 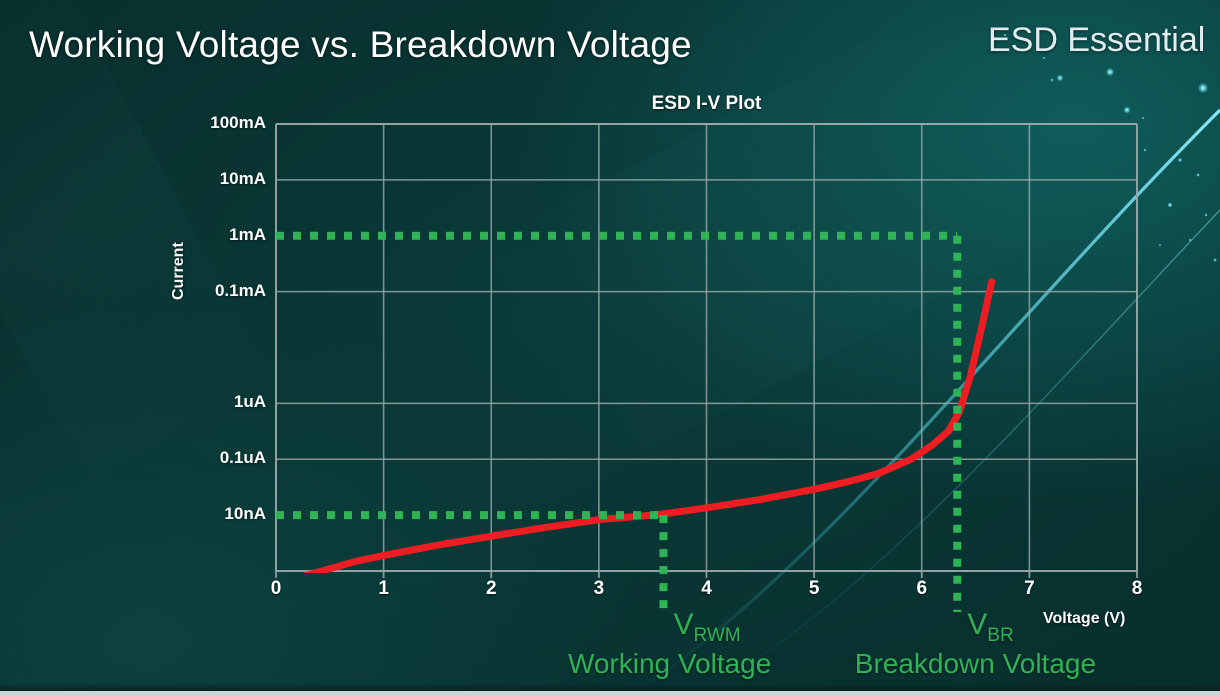 I want to click on marker-symbol-subscript: RWM, so click(x=717, y=635).